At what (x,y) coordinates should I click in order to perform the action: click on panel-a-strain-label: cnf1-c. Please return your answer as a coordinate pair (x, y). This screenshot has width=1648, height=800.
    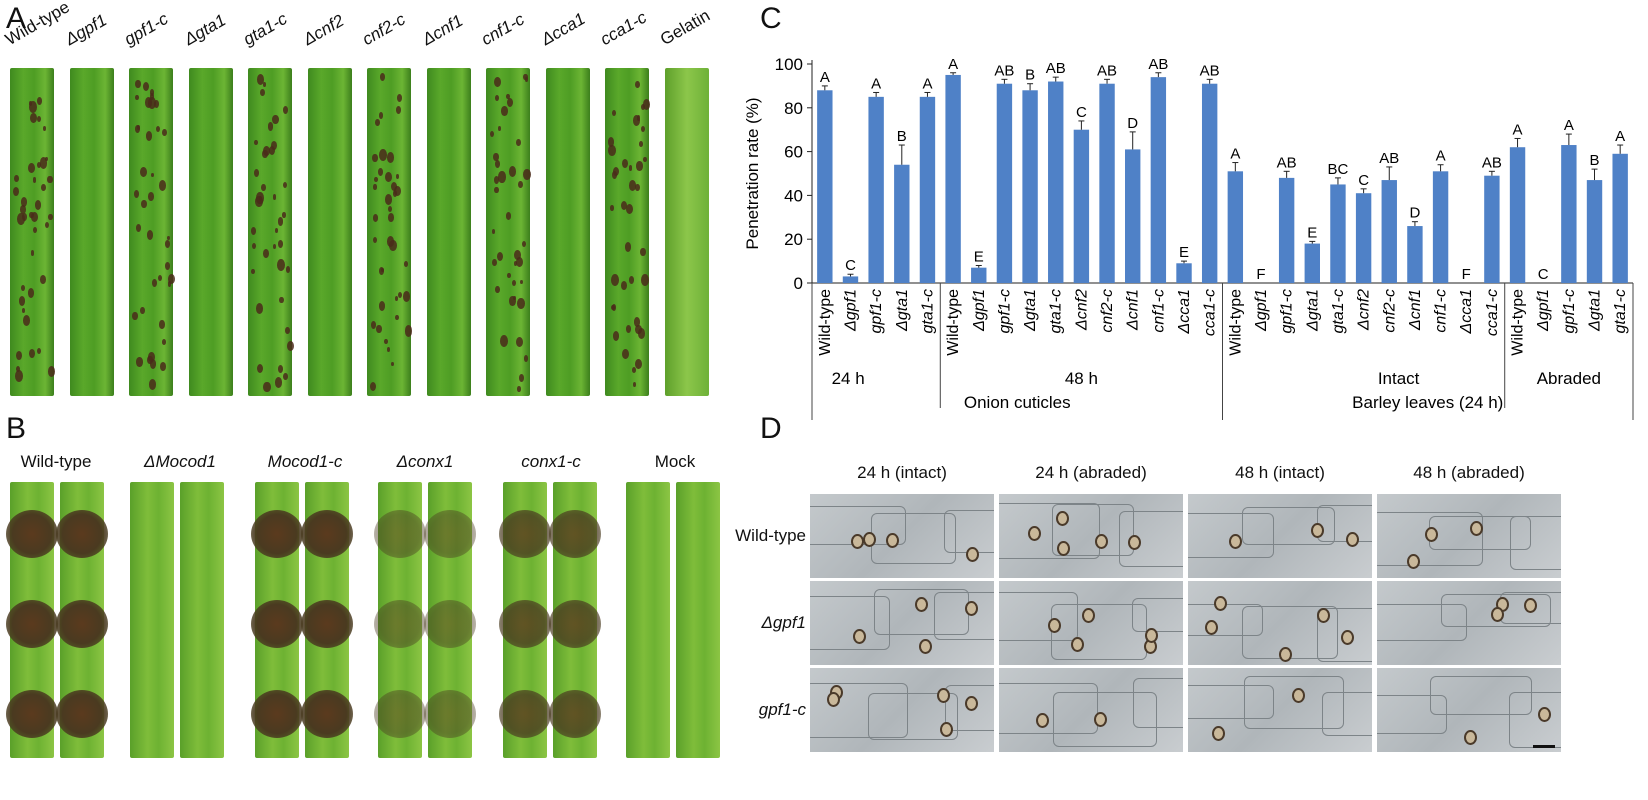
    Looking at the image, I should click on (503, 29).